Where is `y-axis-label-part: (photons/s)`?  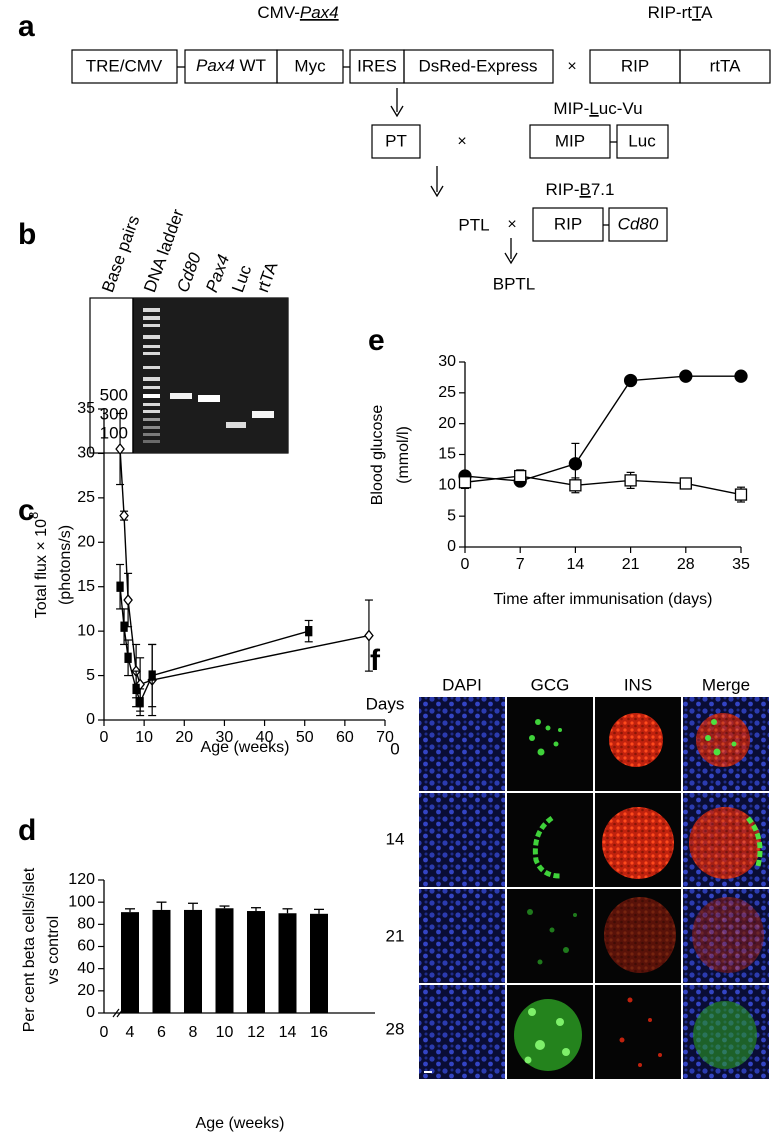 y-axis-label-part: (photons/s) is located at coordinates (65, 565).